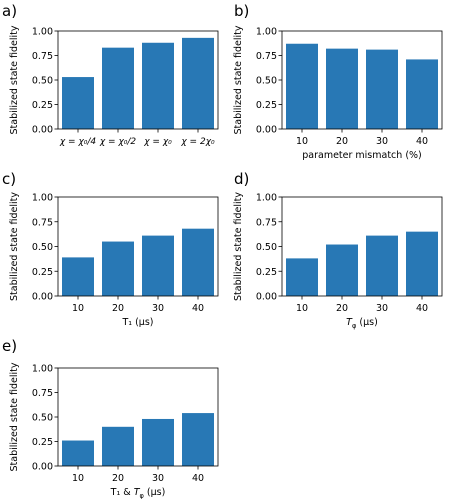 The height and width of the screenshot is (499, 450). I want to click on x-tick-label: χ = χ₀/2, so click(118, 142).